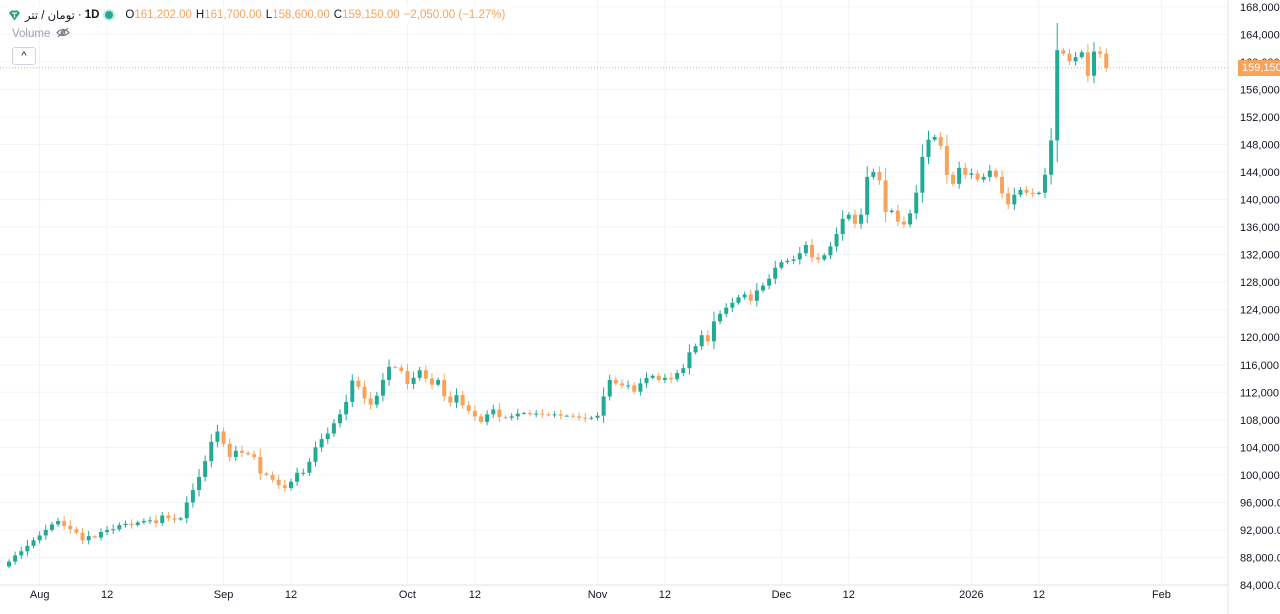 The width and height of the screenshot is (1280, 614). Describe the element at coordinates (1260, 35) in the screenshot. I see `y-tick-label: 164,000.00` at that location.